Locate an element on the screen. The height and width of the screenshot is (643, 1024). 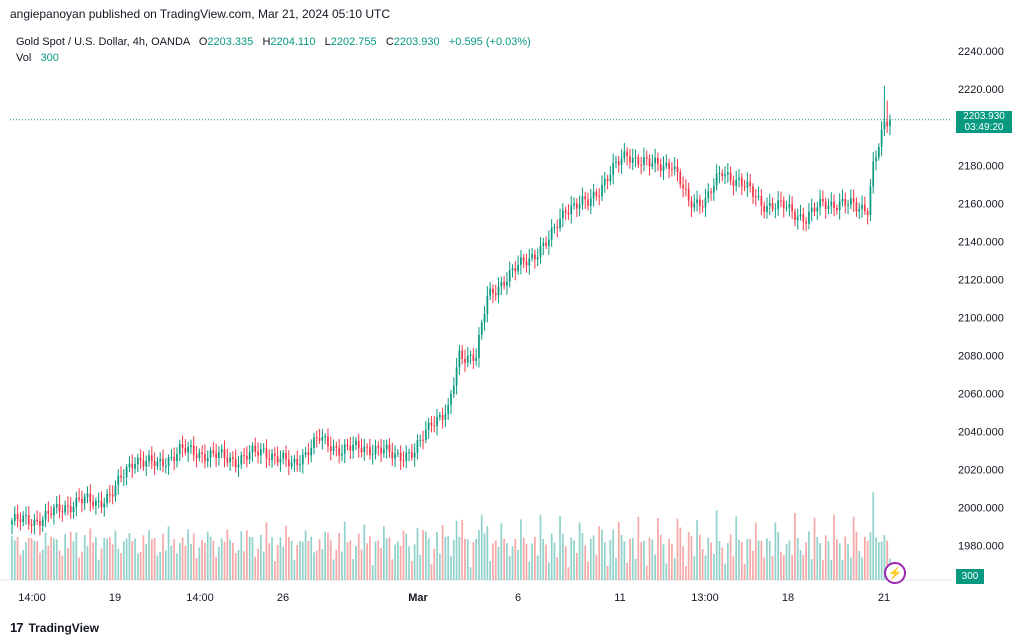
footer-brand: 17 TradingView is located at coordinates (54, 627).